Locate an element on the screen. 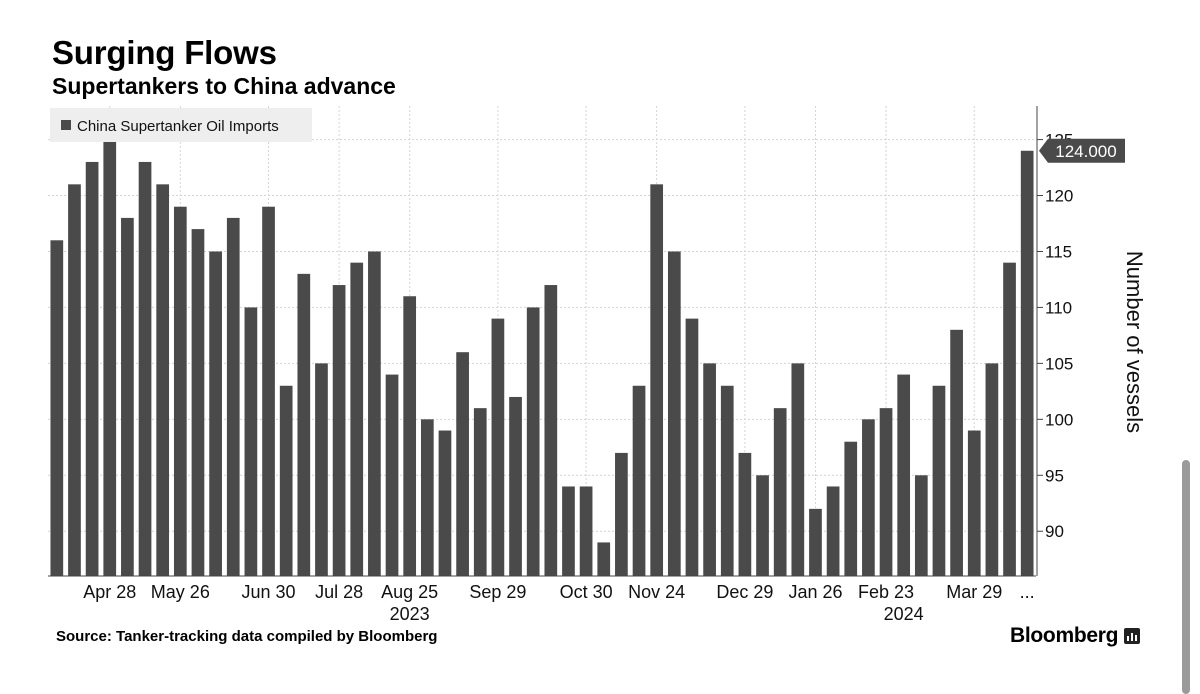 Image resolution: width=1200 pixels, height=694 pixels. x-tick-label: May 26 is located at coordinates (180, 592).